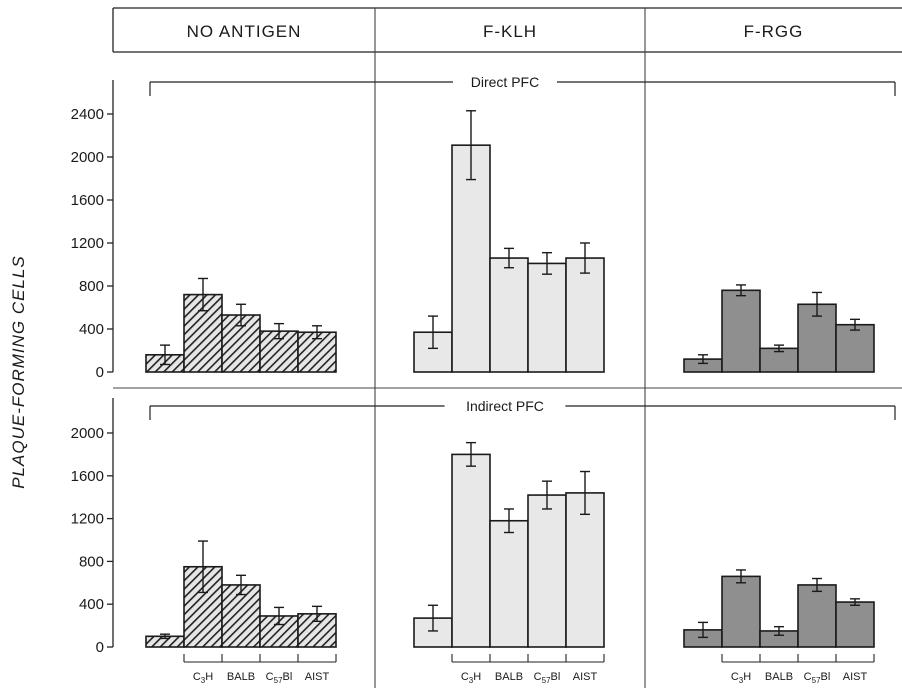 This screenshot has width=902, height=688. What do you see at coordinates (774, 31) in the screenshot?
I see `header-3: F-RGG` at bounding box center [774, 31].